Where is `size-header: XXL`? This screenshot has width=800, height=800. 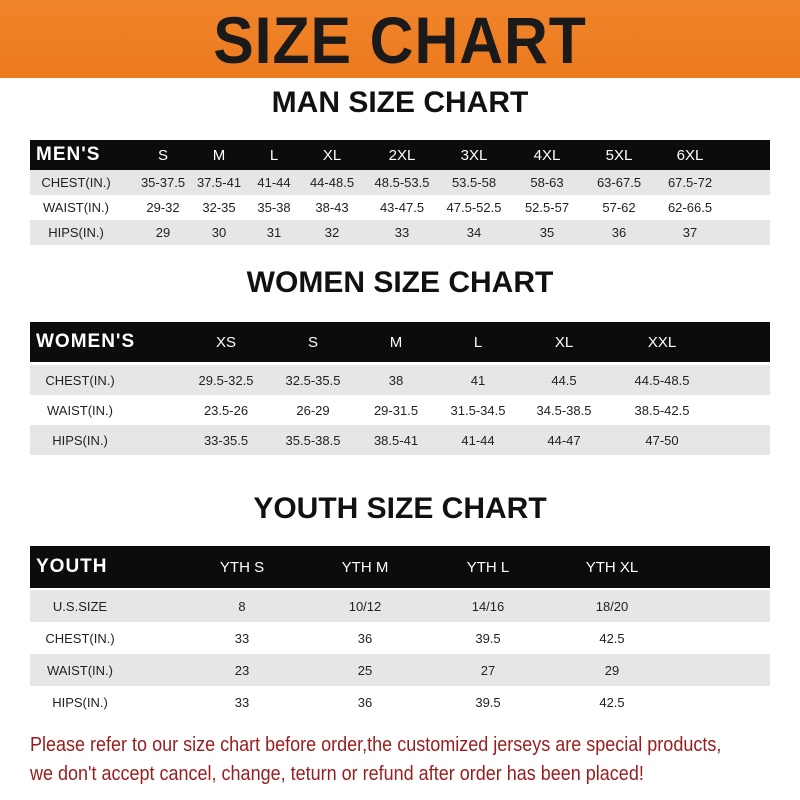
size-header: XXL is located at coordinates (662, 342).